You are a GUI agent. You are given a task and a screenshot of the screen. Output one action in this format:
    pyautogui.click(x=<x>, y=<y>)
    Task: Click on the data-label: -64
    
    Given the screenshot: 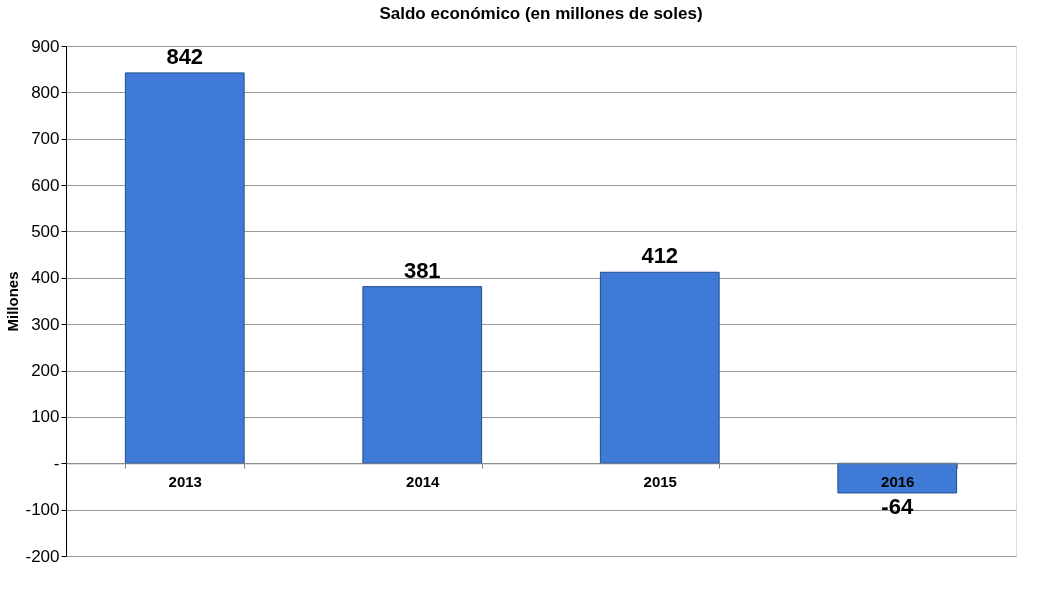 What is the action you would take?
    pyautogui.click(x=897, y=506)
    